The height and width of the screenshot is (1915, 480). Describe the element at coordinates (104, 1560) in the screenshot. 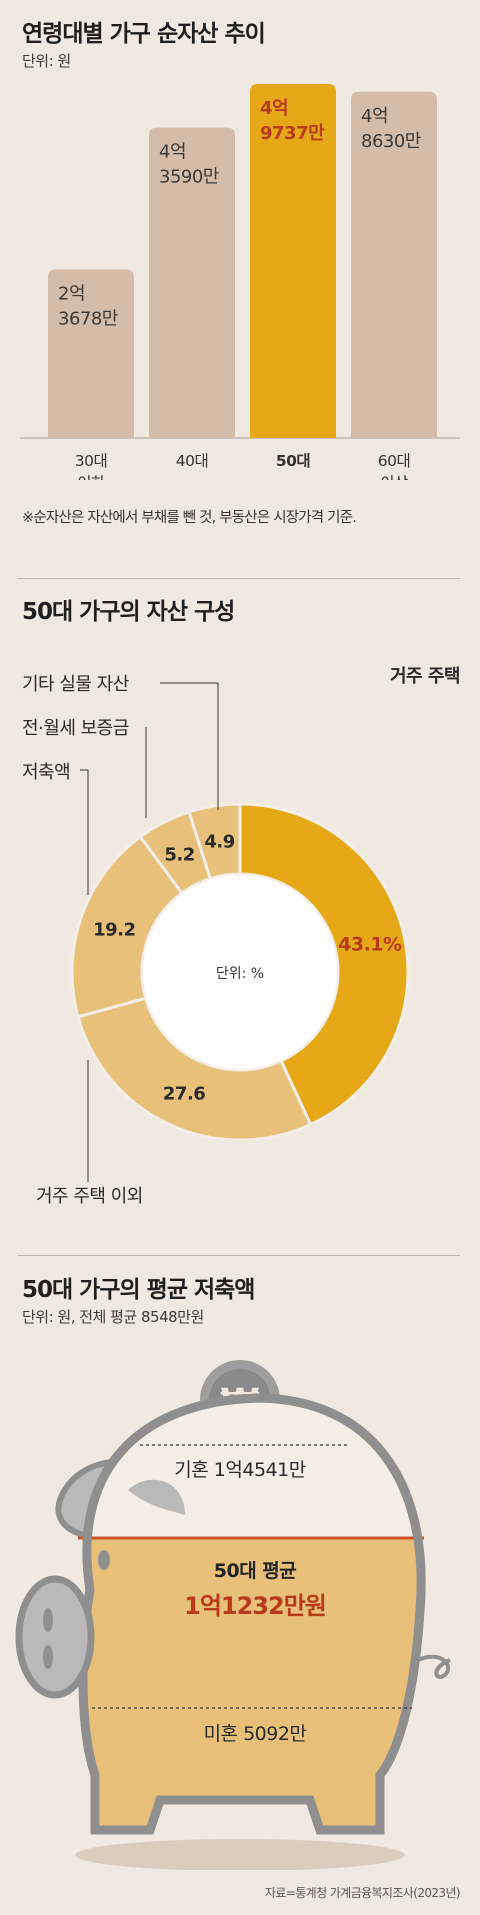

I see `piggy-eye` at that location.